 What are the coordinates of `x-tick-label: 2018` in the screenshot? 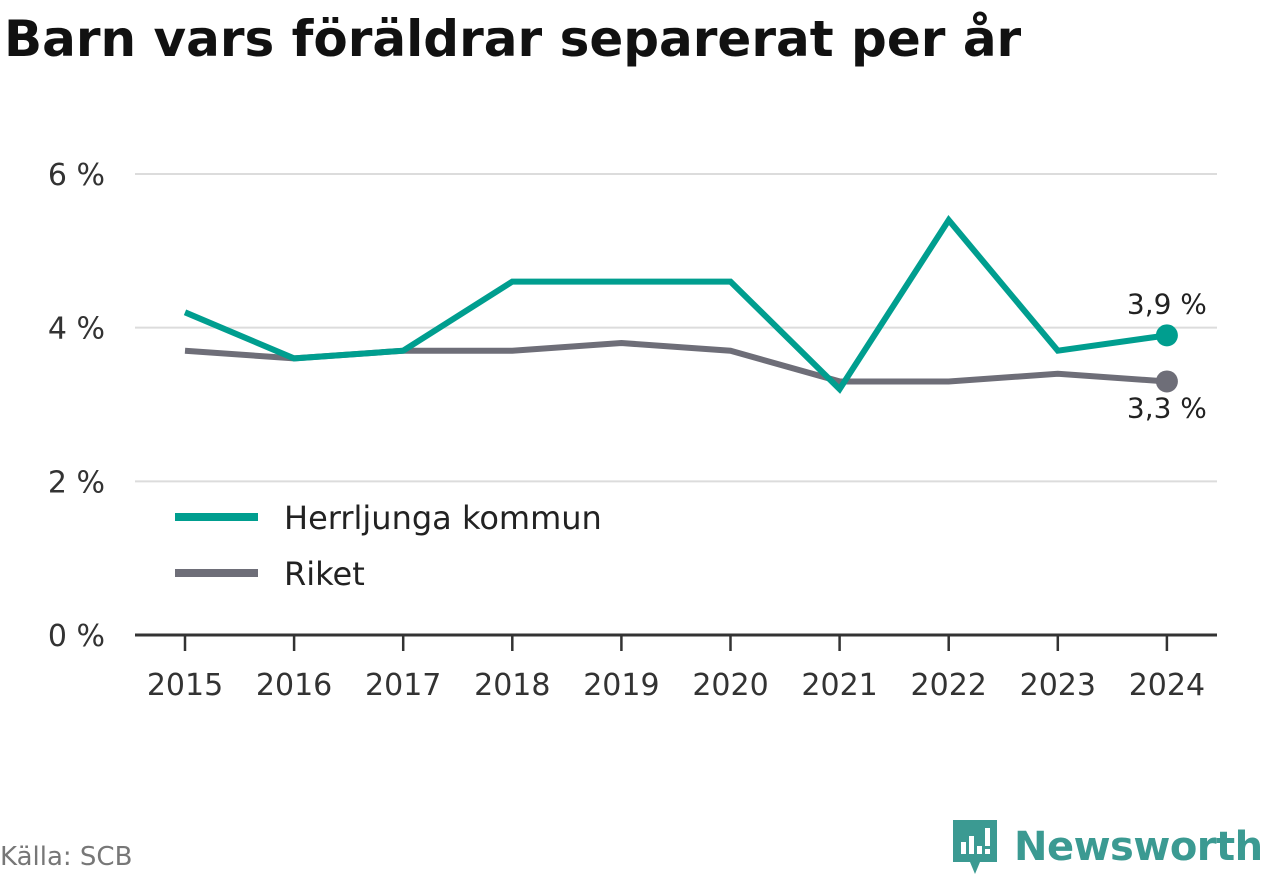 It's located at (512, 685).